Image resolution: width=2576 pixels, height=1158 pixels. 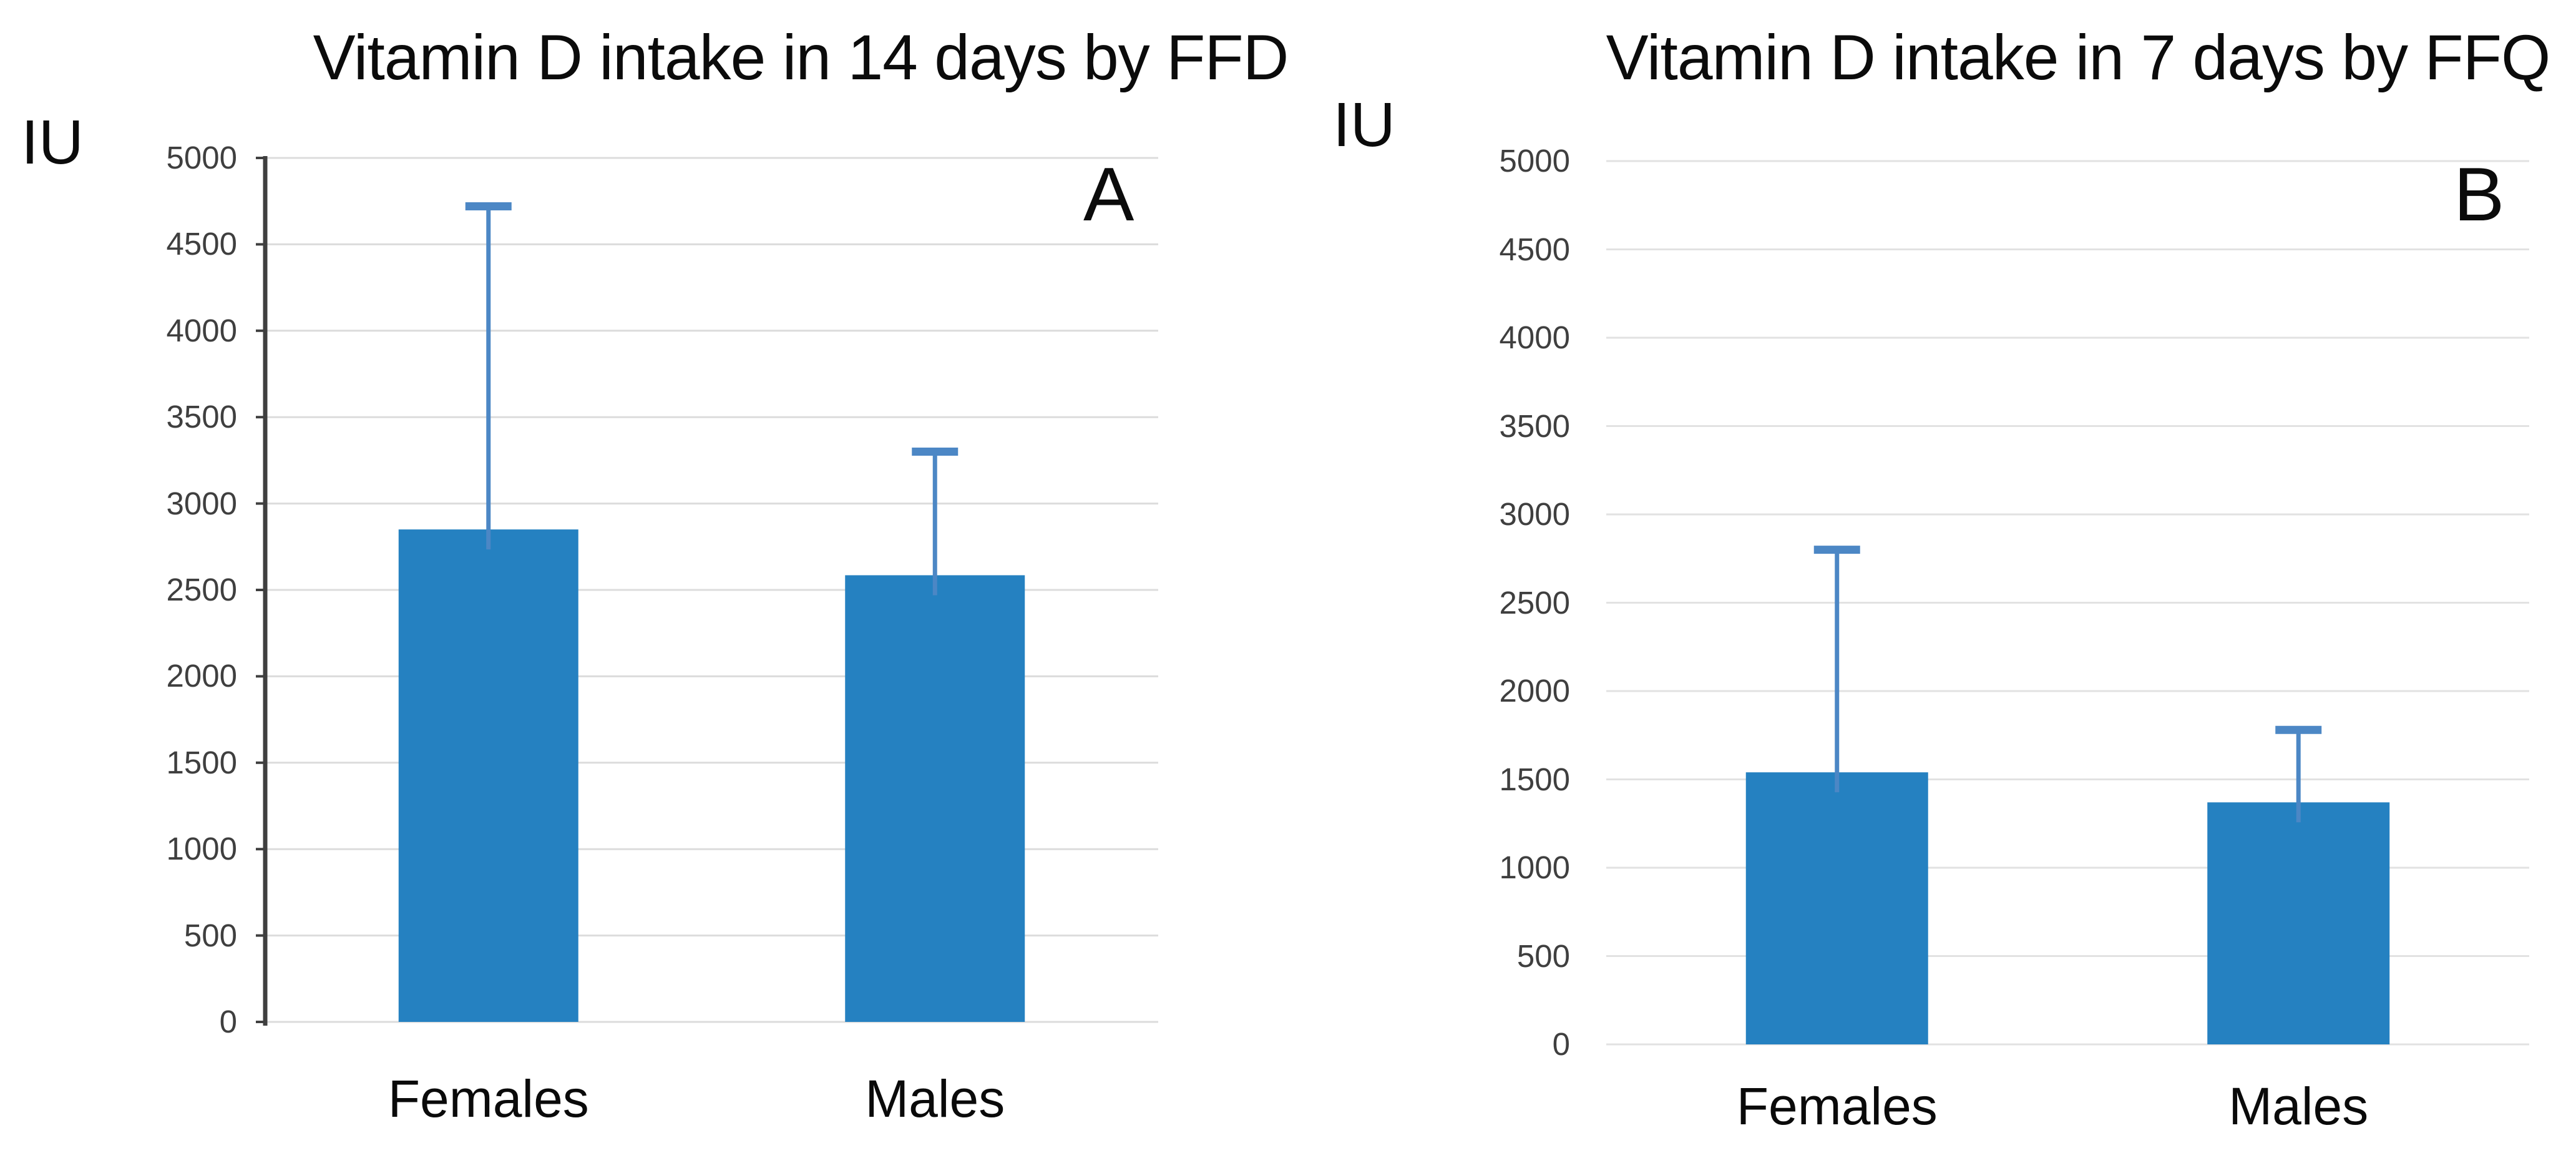 What do you see at coordinates (52, 142) in the screenshot?
I see `y-axis-unit-label-a: IU` at bounding box center [52, 142].